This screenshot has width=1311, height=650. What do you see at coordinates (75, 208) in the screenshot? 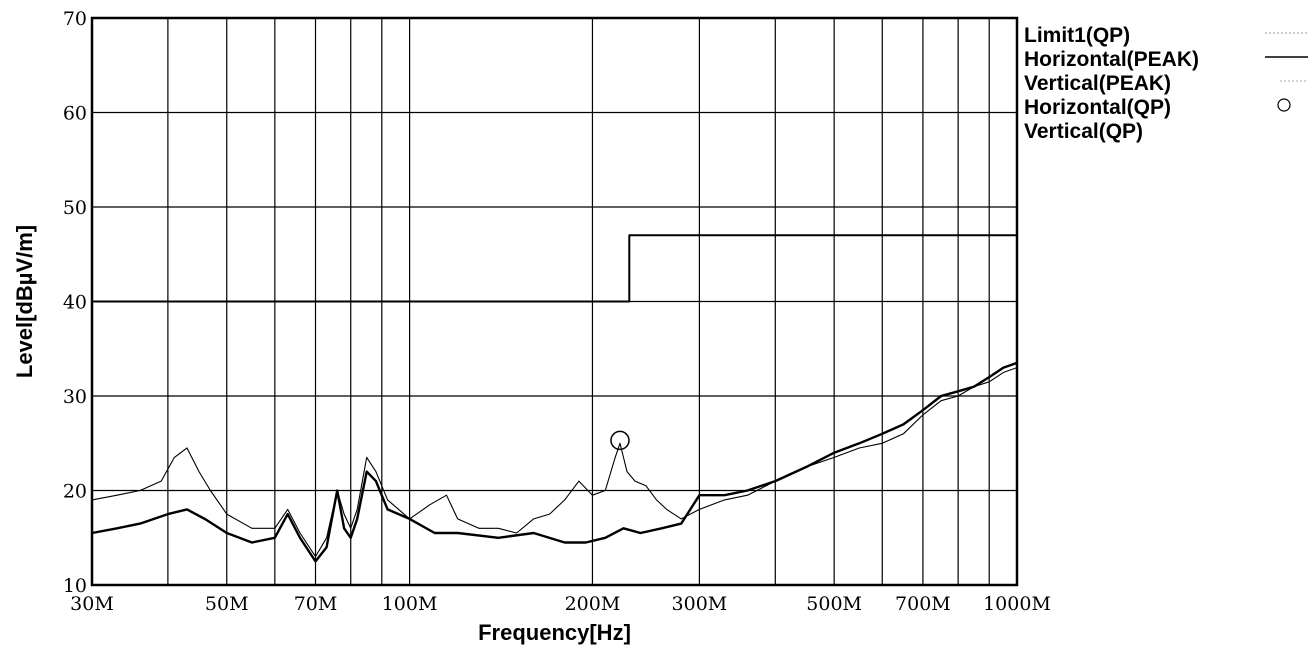
I see `y-tick-label: 50` at bounding box center [75, 208].